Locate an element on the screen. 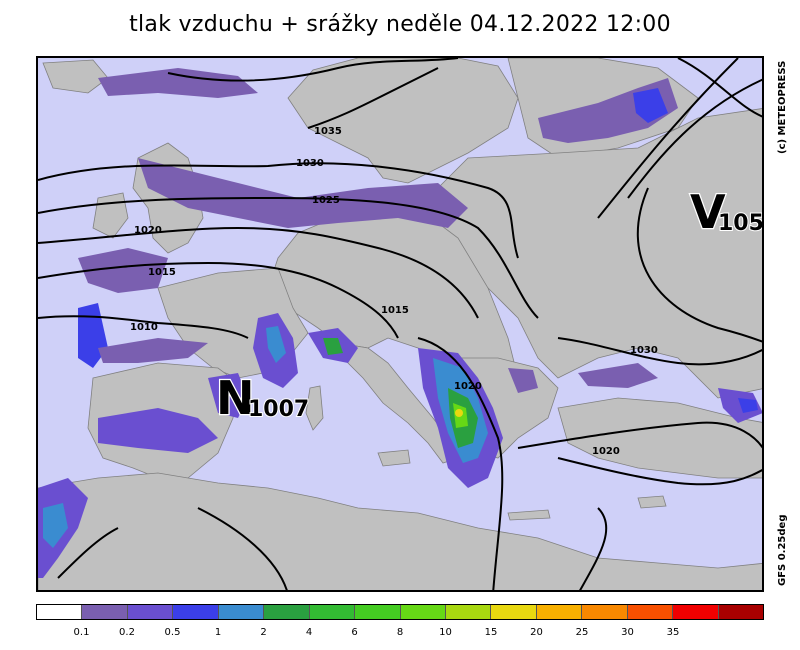 This screenshot has width=800, height=650. legend-label: 15 is located at coordinates (491, 632).